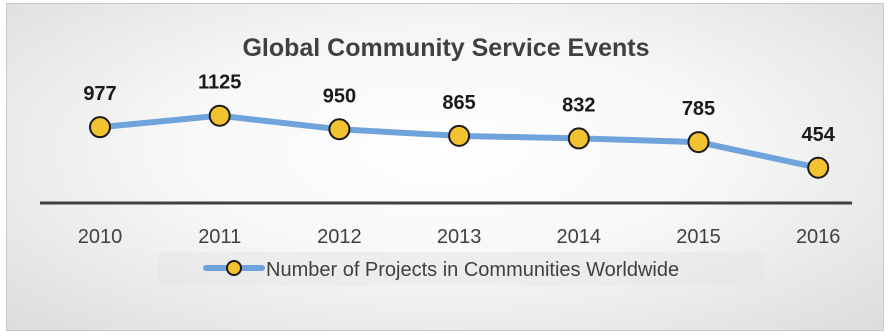  Describe the element at coordinates (339, 237) in the screenshot. I see `x-tick-label: 2012` at that location.